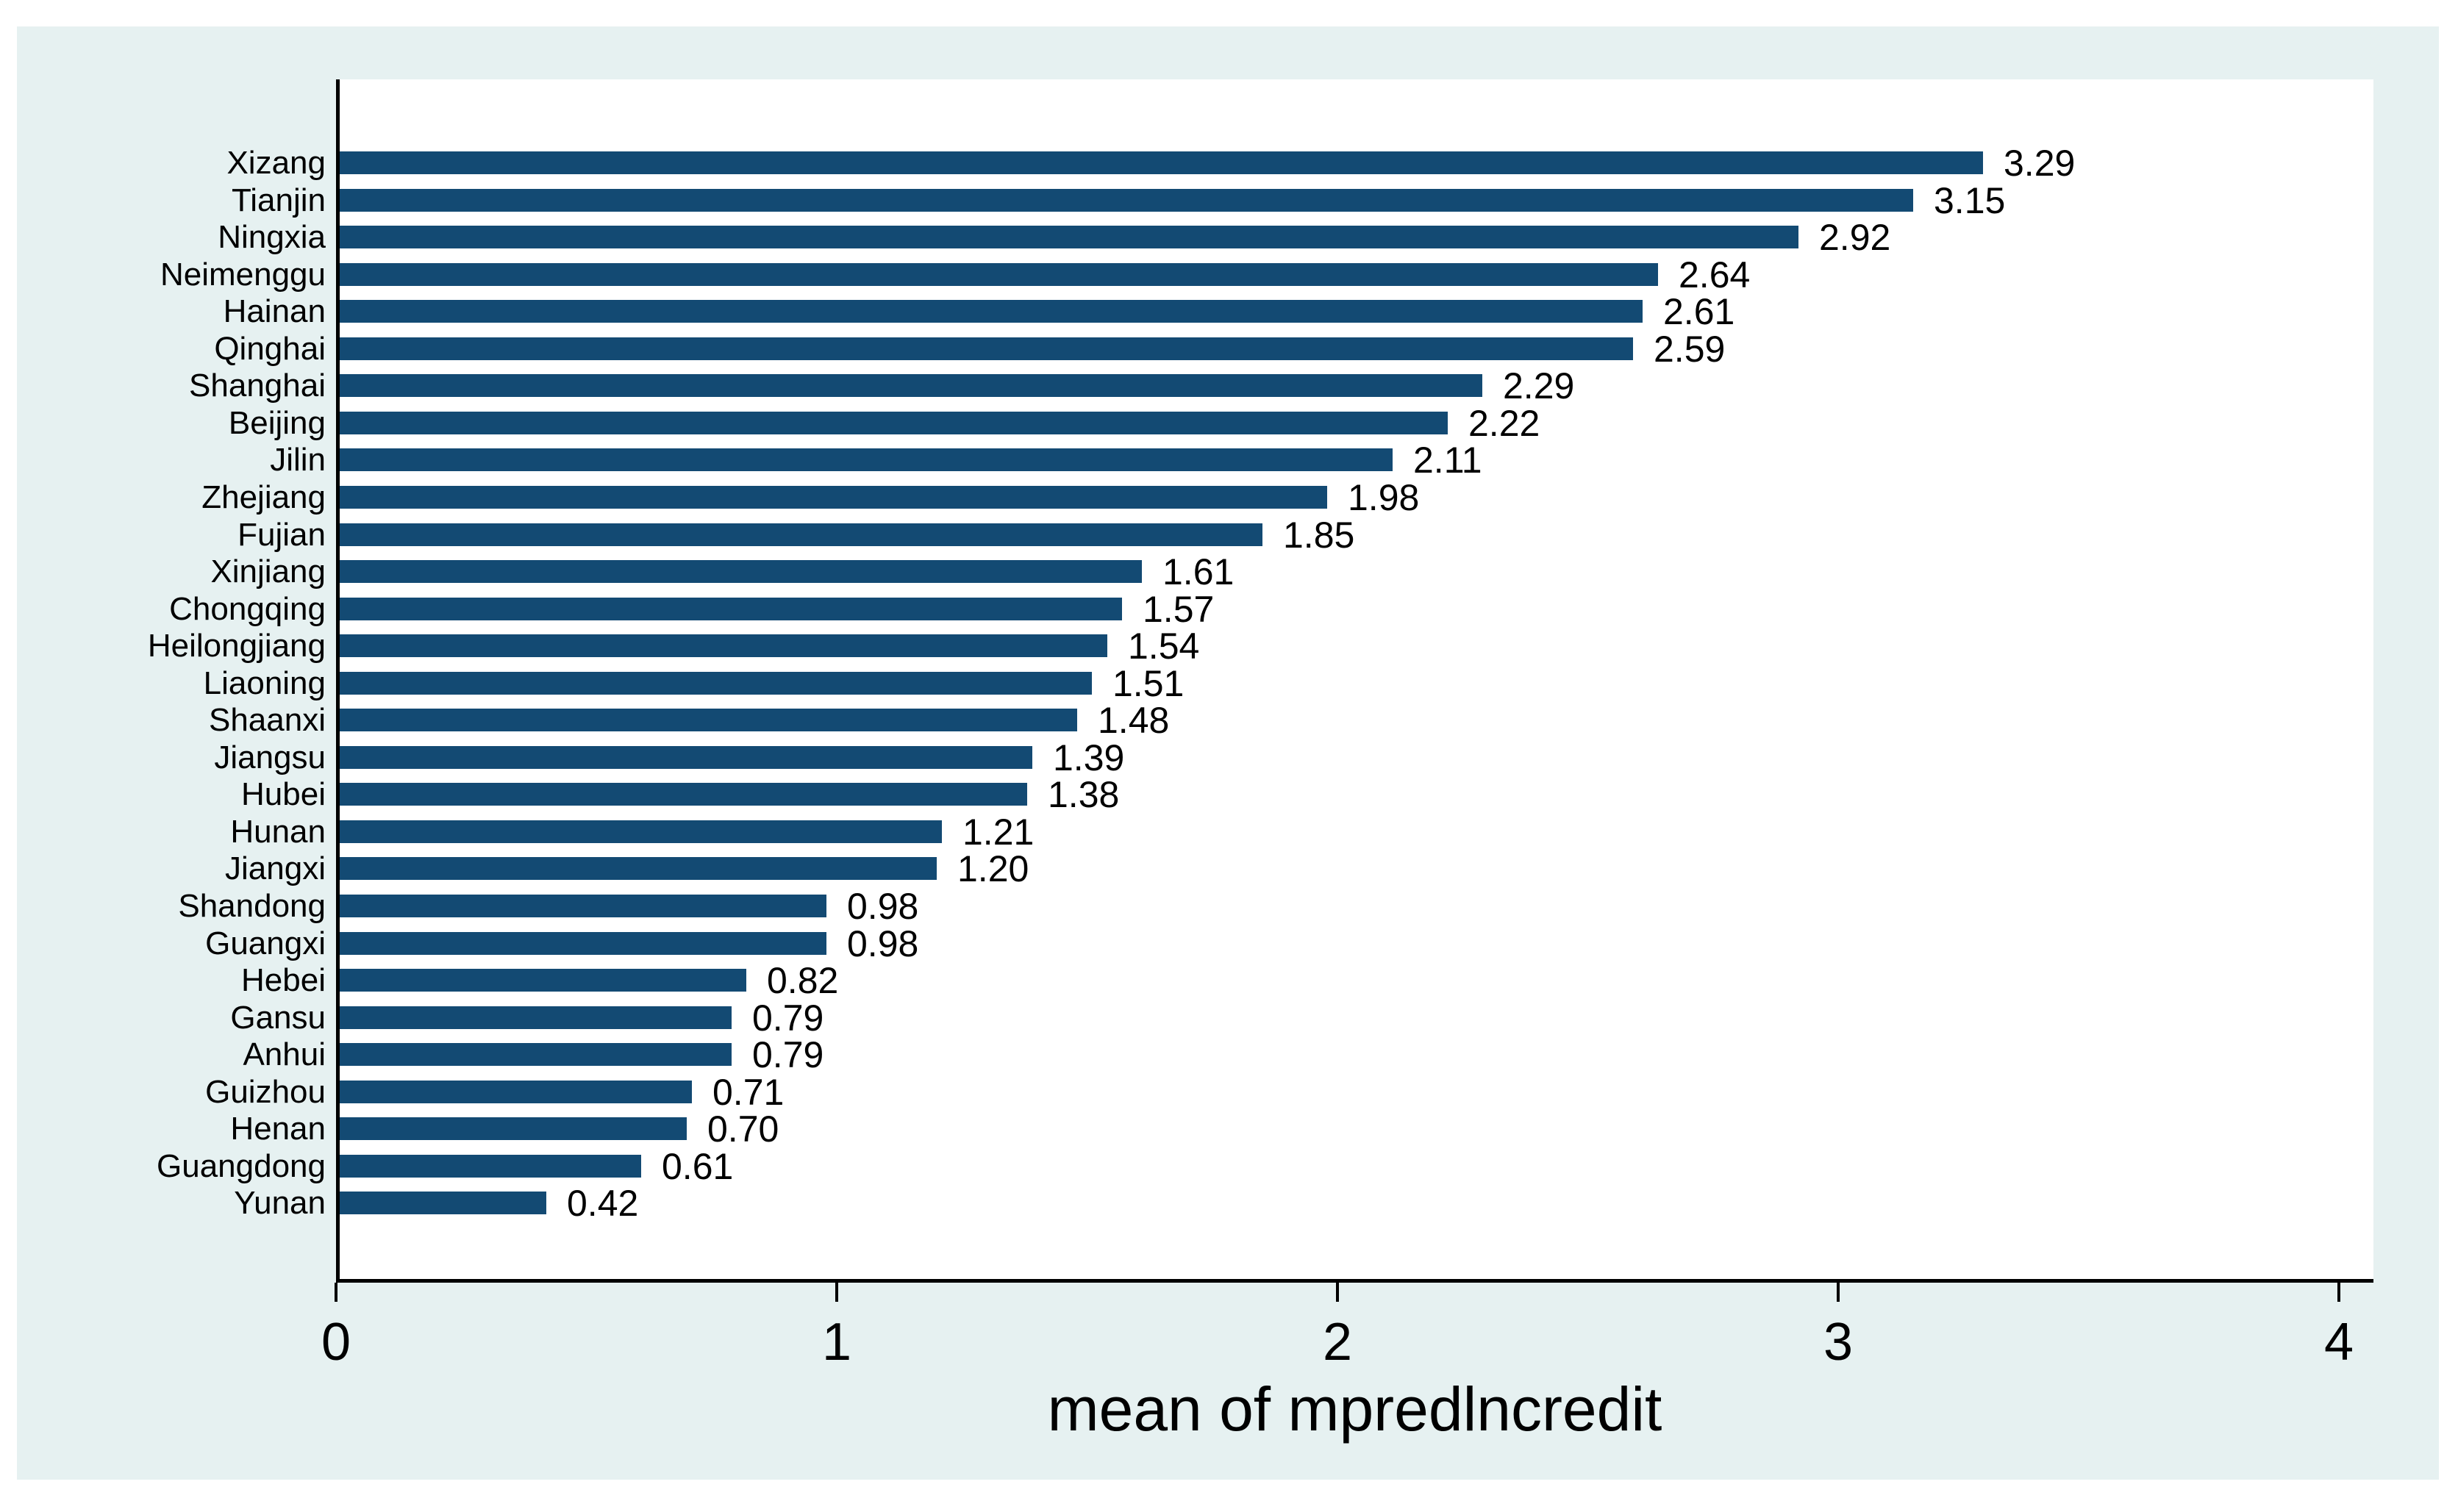  I want to click on bar-value-label: 2.22, so click(1504, 423).